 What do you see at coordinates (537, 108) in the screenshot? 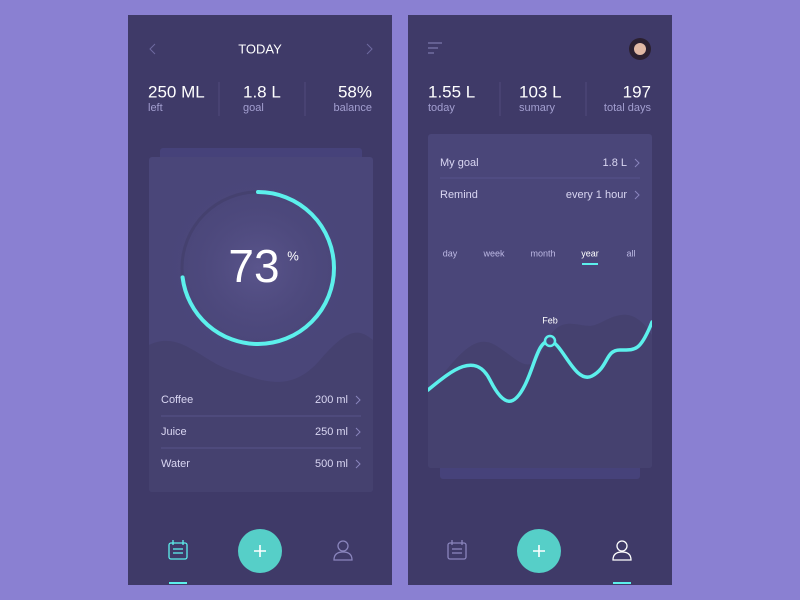
I see `stat-label: sumary` at bounding box center [537, 108].